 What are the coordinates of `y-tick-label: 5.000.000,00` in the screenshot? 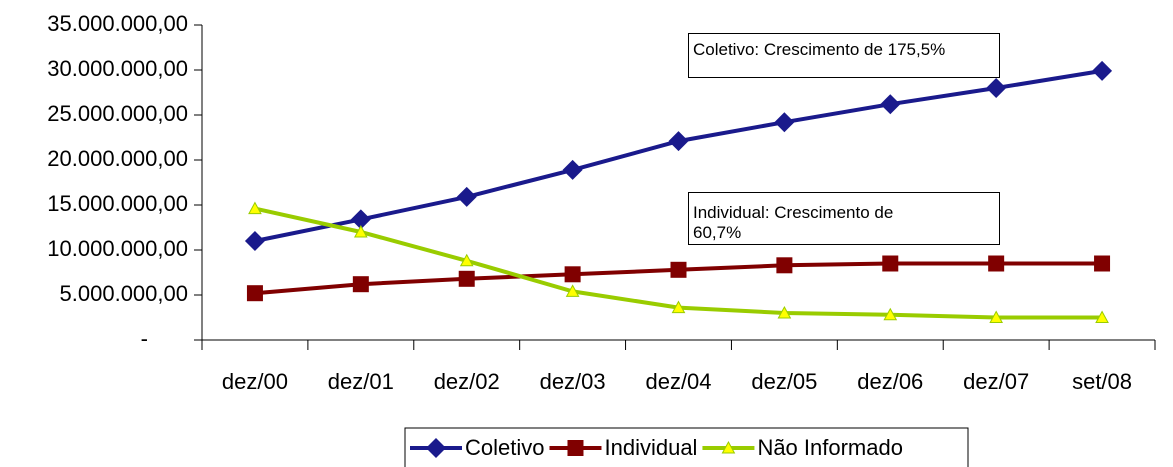 It's located at (124, 293).